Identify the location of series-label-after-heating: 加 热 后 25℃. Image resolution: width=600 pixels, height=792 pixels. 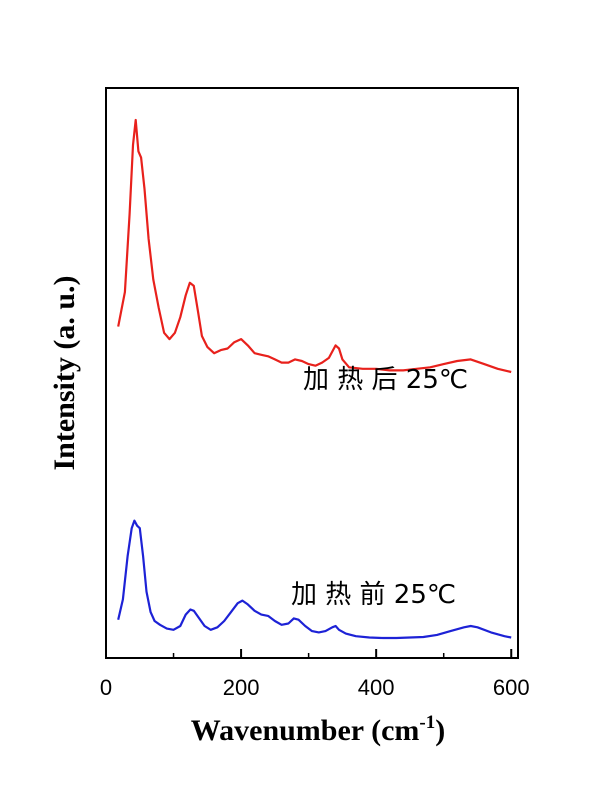
(385, 380).